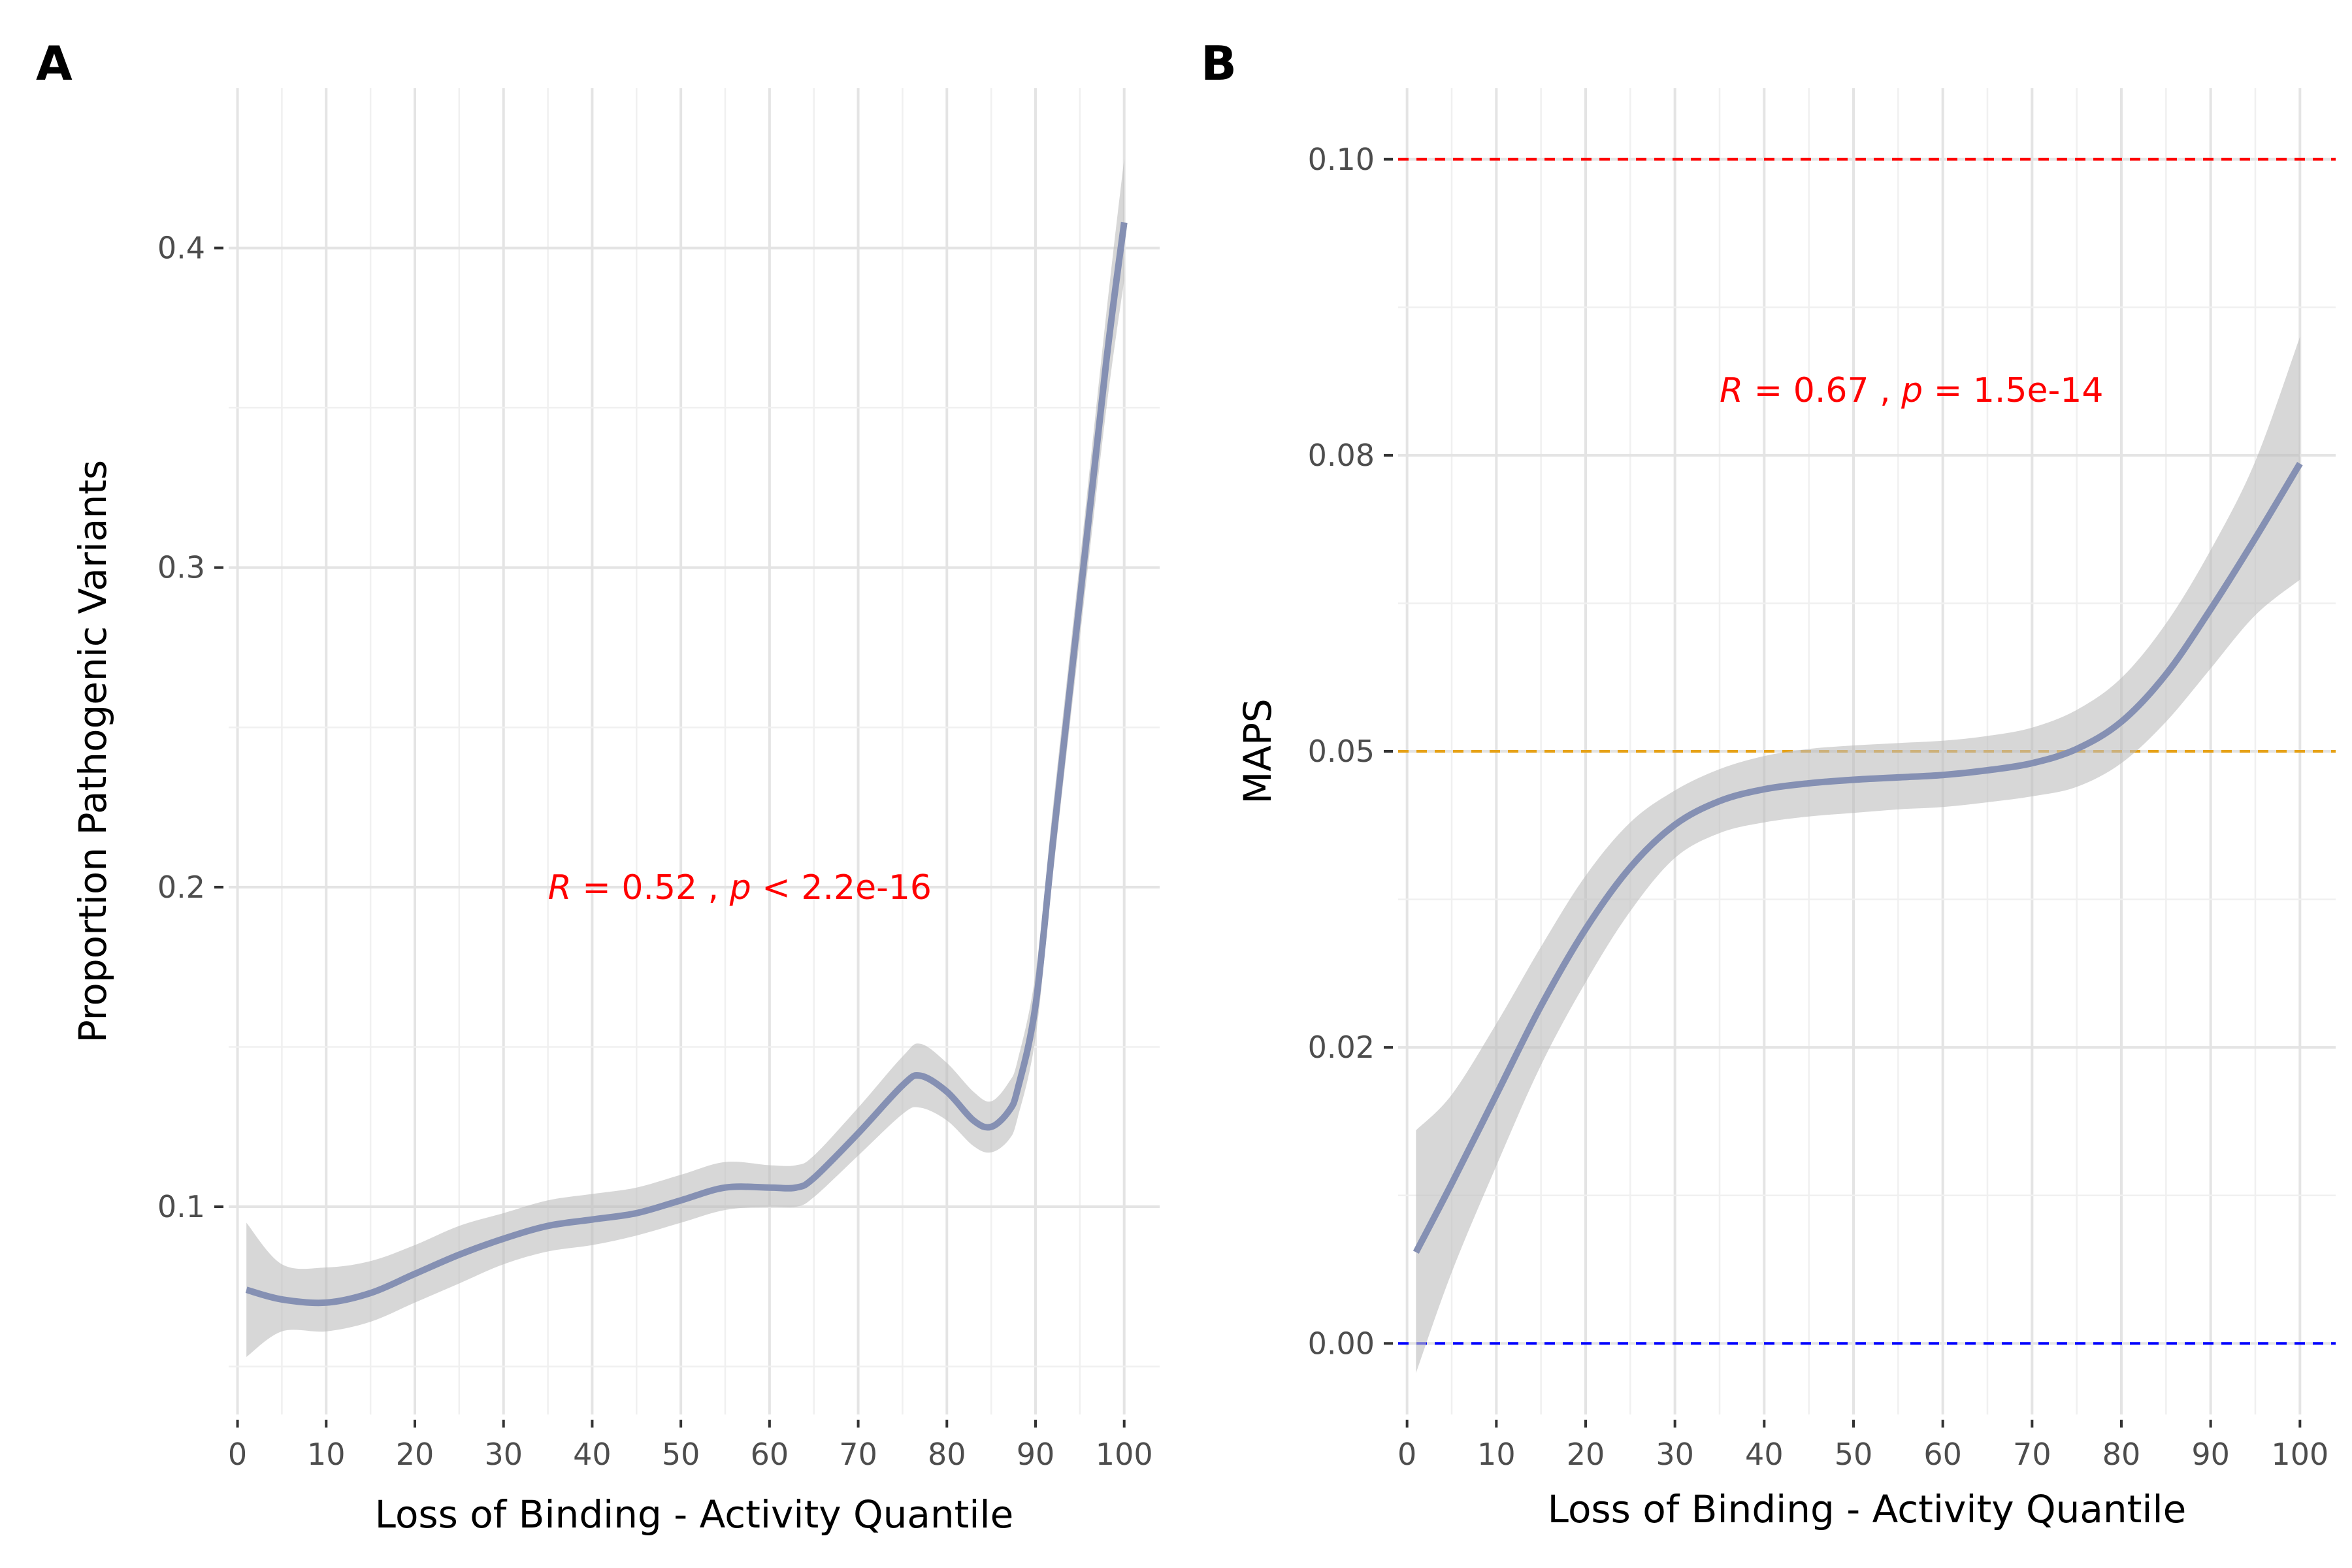  I want to click on panel-a-x-tick-label: 10, so click(326, 1454).